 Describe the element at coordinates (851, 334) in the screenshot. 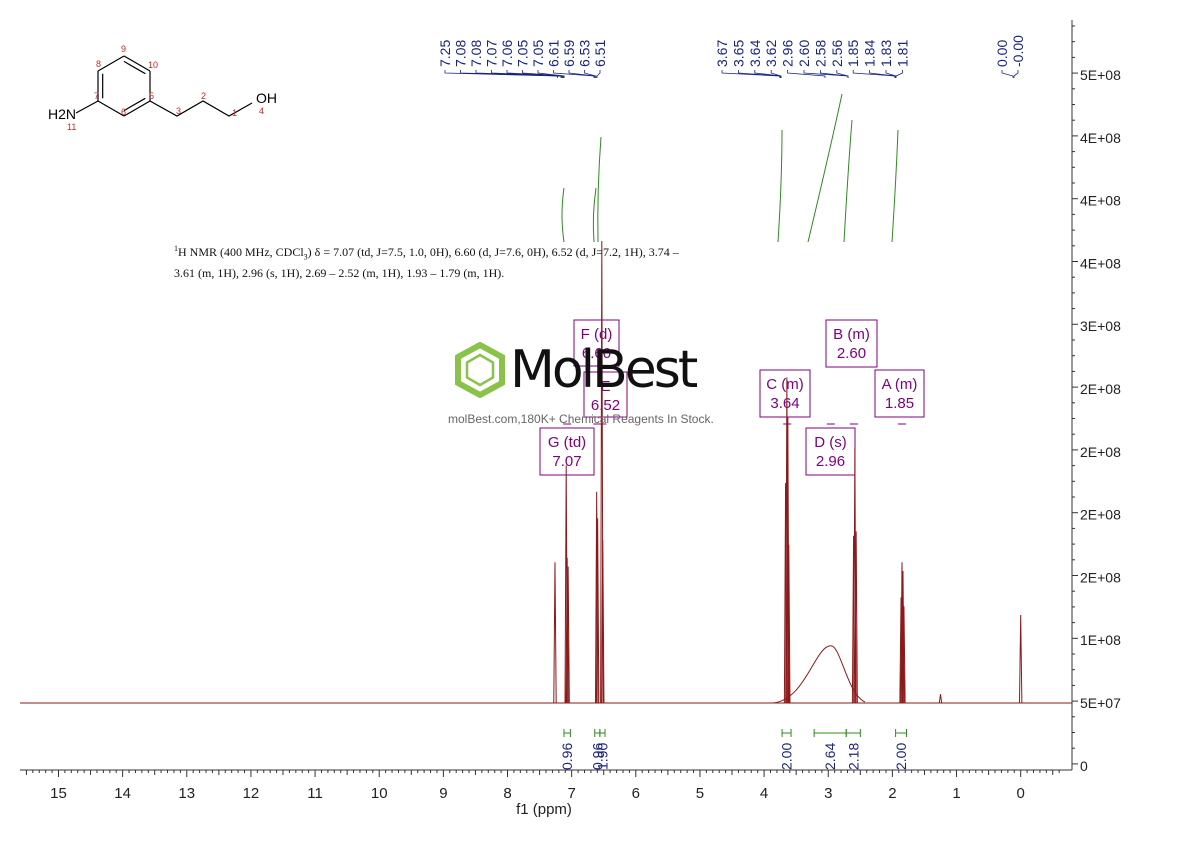

I see `multiplet-letter: B (m)` at that location.